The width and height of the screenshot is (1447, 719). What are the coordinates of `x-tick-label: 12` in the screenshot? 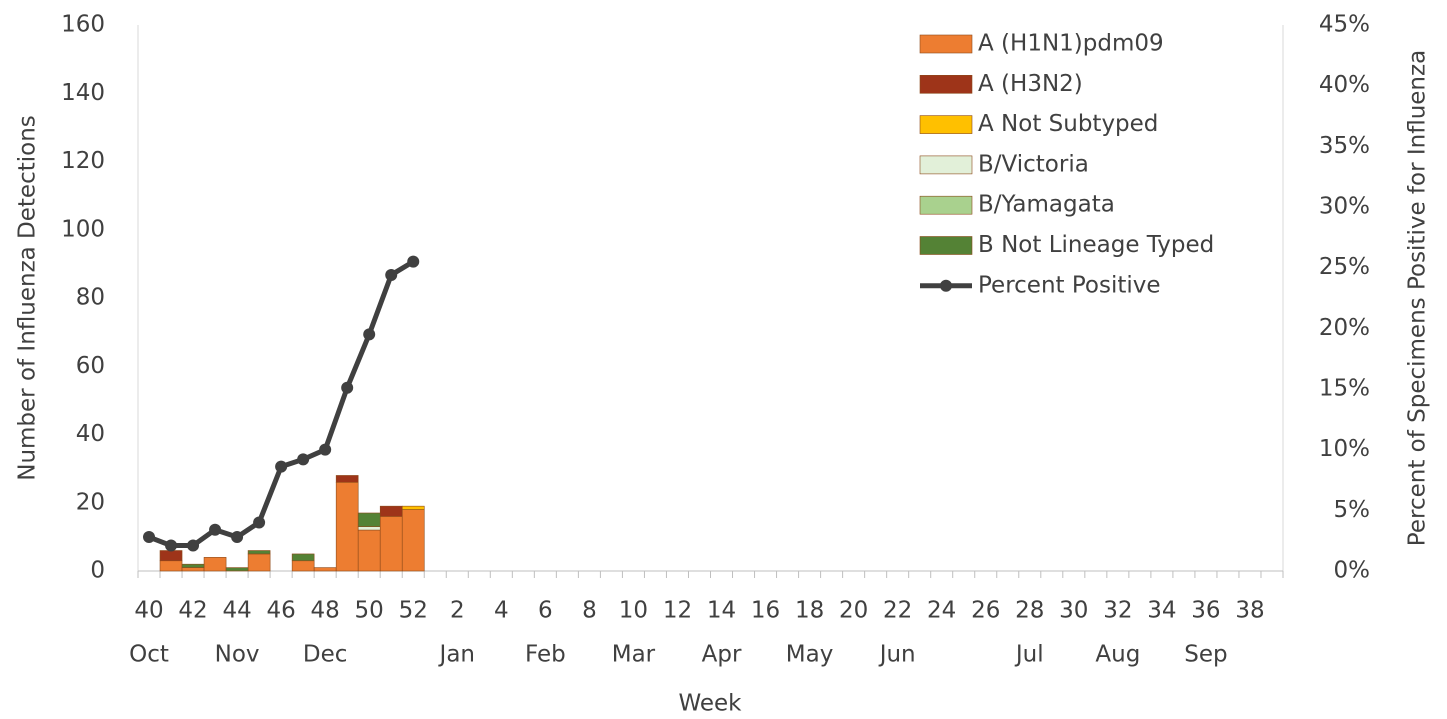 It's located at (677, 611).